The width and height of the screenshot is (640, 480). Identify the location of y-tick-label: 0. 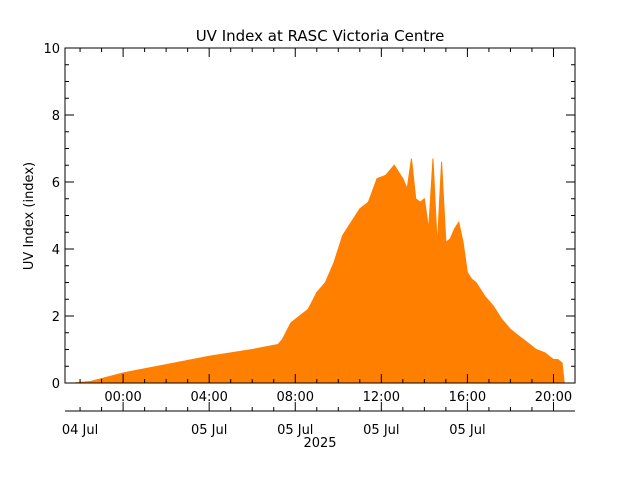
(56, 384).